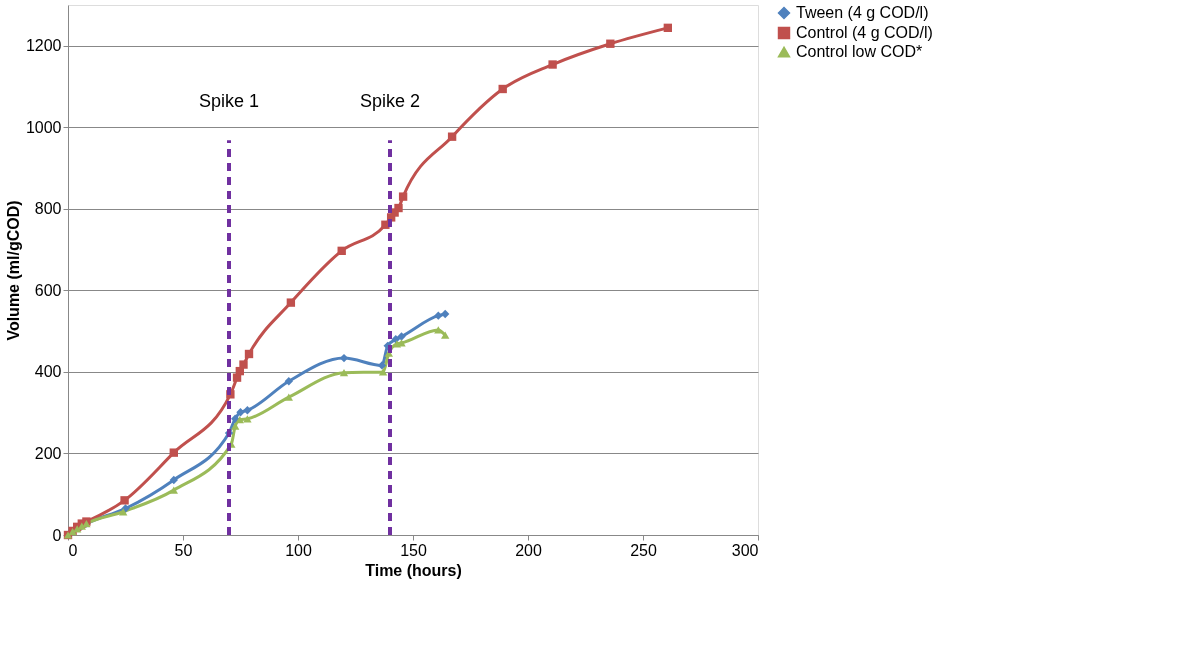  Describe the element at coordinates (13, 270) in the screenshot. I see `y-axis-title: Volume (ml/gCOD)` at that location.